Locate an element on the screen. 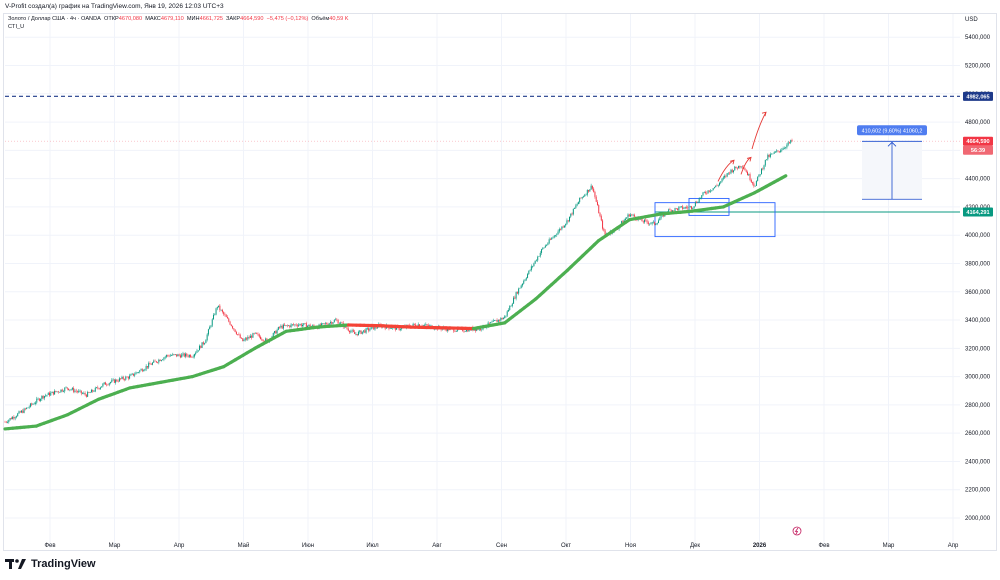 The image size is (1000, 580). x-tick-label: Фев is located at coordinates (49, 546).